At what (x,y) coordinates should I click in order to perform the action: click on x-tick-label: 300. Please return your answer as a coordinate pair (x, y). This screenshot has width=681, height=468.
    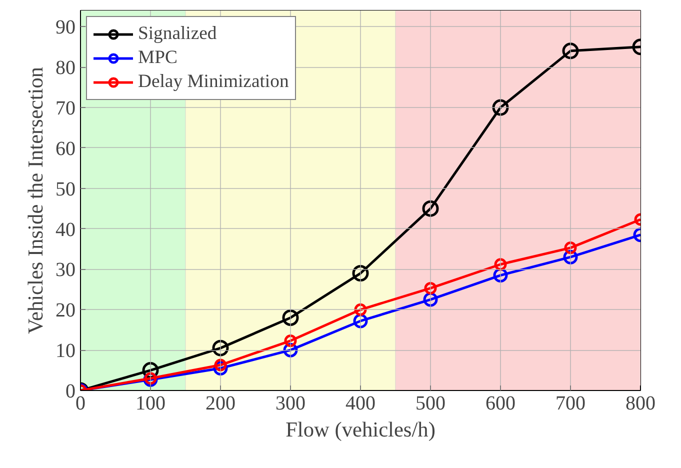
    Looking at the image, I should click on (291, 403).